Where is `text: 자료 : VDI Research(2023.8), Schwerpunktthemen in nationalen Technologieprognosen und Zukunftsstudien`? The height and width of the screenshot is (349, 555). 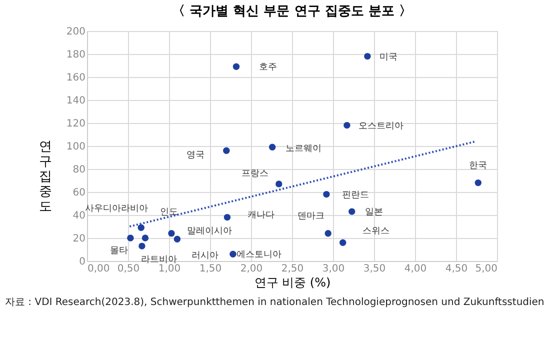
text: 자료 : VDI Research(2023.8), Schwerpunktthemen in nationalen Technologieprognosen und Zukunftsstudien is located at coordinates (274, 302).